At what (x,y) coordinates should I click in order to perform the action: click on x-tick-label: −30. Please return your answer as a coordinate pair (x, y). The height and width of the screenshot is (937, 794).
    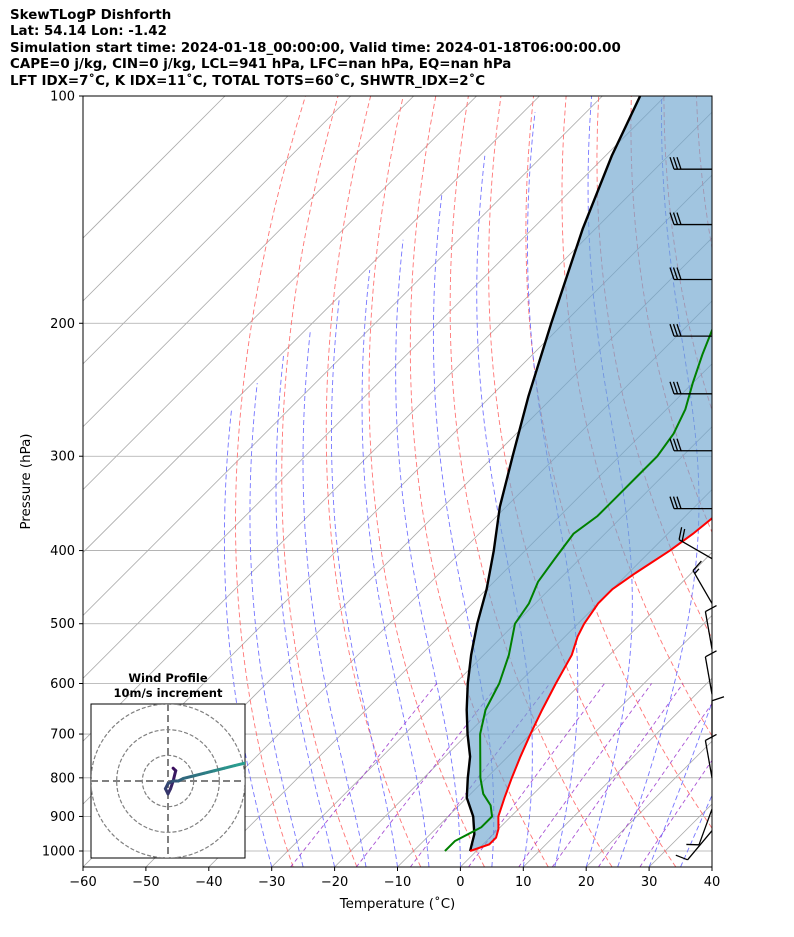
    Looking at the image, I should click on (271, 882).